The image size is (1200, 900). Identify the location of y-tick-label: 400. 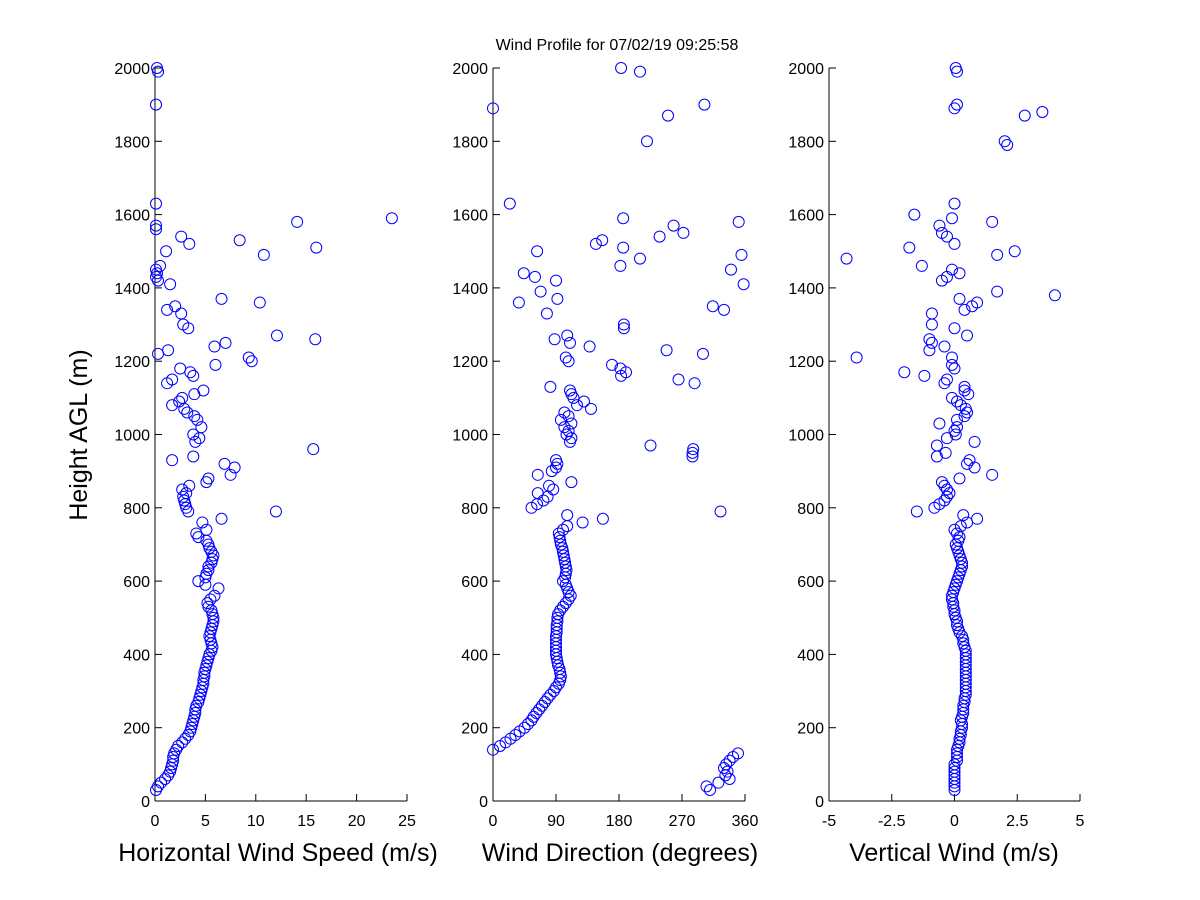
(136, 655).